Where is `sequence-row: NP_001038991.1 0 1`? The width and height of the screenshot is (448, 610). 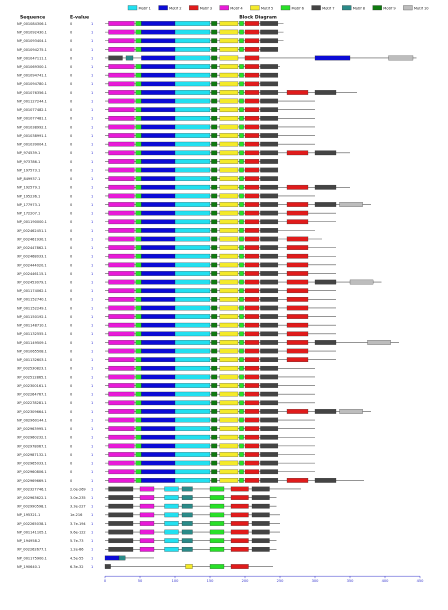
sequence-row: NP_001038991.1 0 1 is located at coordinates (166, 135).